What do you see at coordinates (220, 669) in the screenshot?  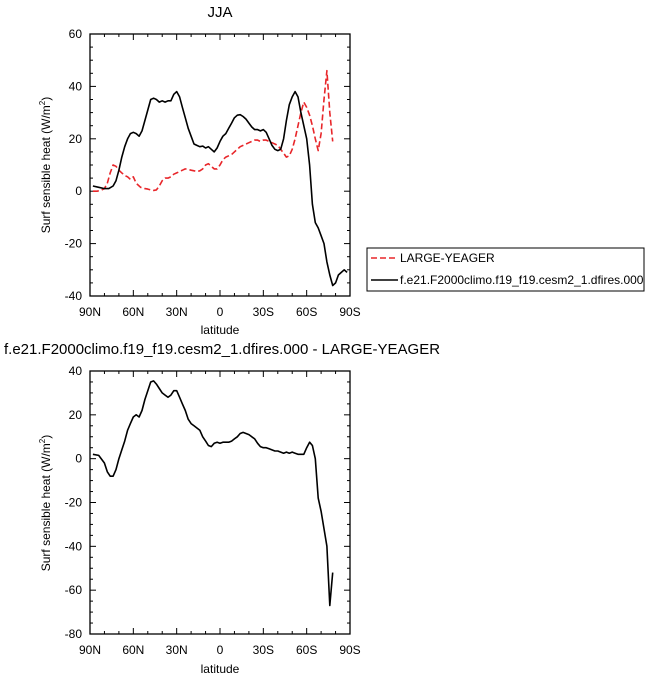 I see `chart-2-xlabel: latitude` at bounding box center [220, 669].